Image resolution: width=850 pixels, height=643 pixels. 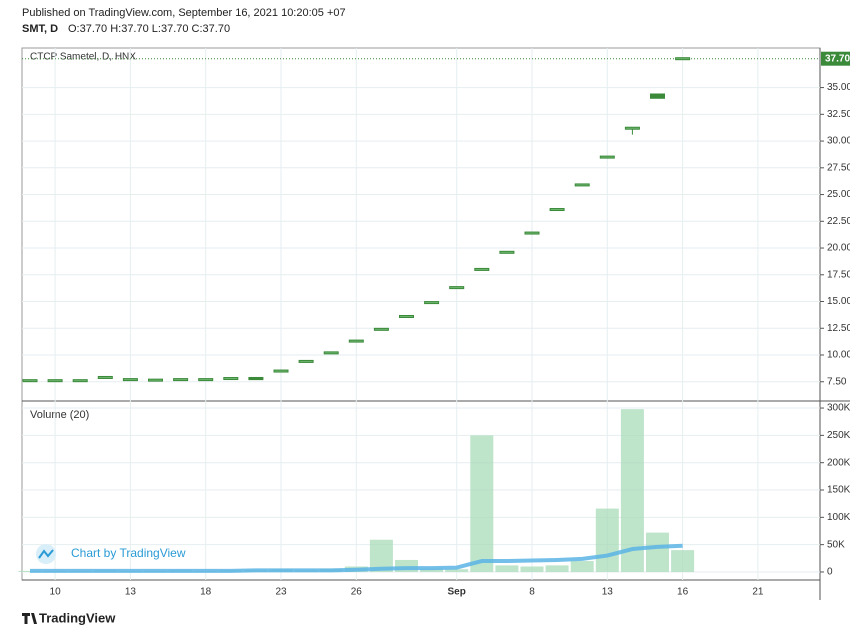 What do you see at coordinates (149, 29) in the screenshot?
I see `ohlc-readout: O:37.70 H:37.70 L:37.70 C:37.70` at bounding box center [149, 29].